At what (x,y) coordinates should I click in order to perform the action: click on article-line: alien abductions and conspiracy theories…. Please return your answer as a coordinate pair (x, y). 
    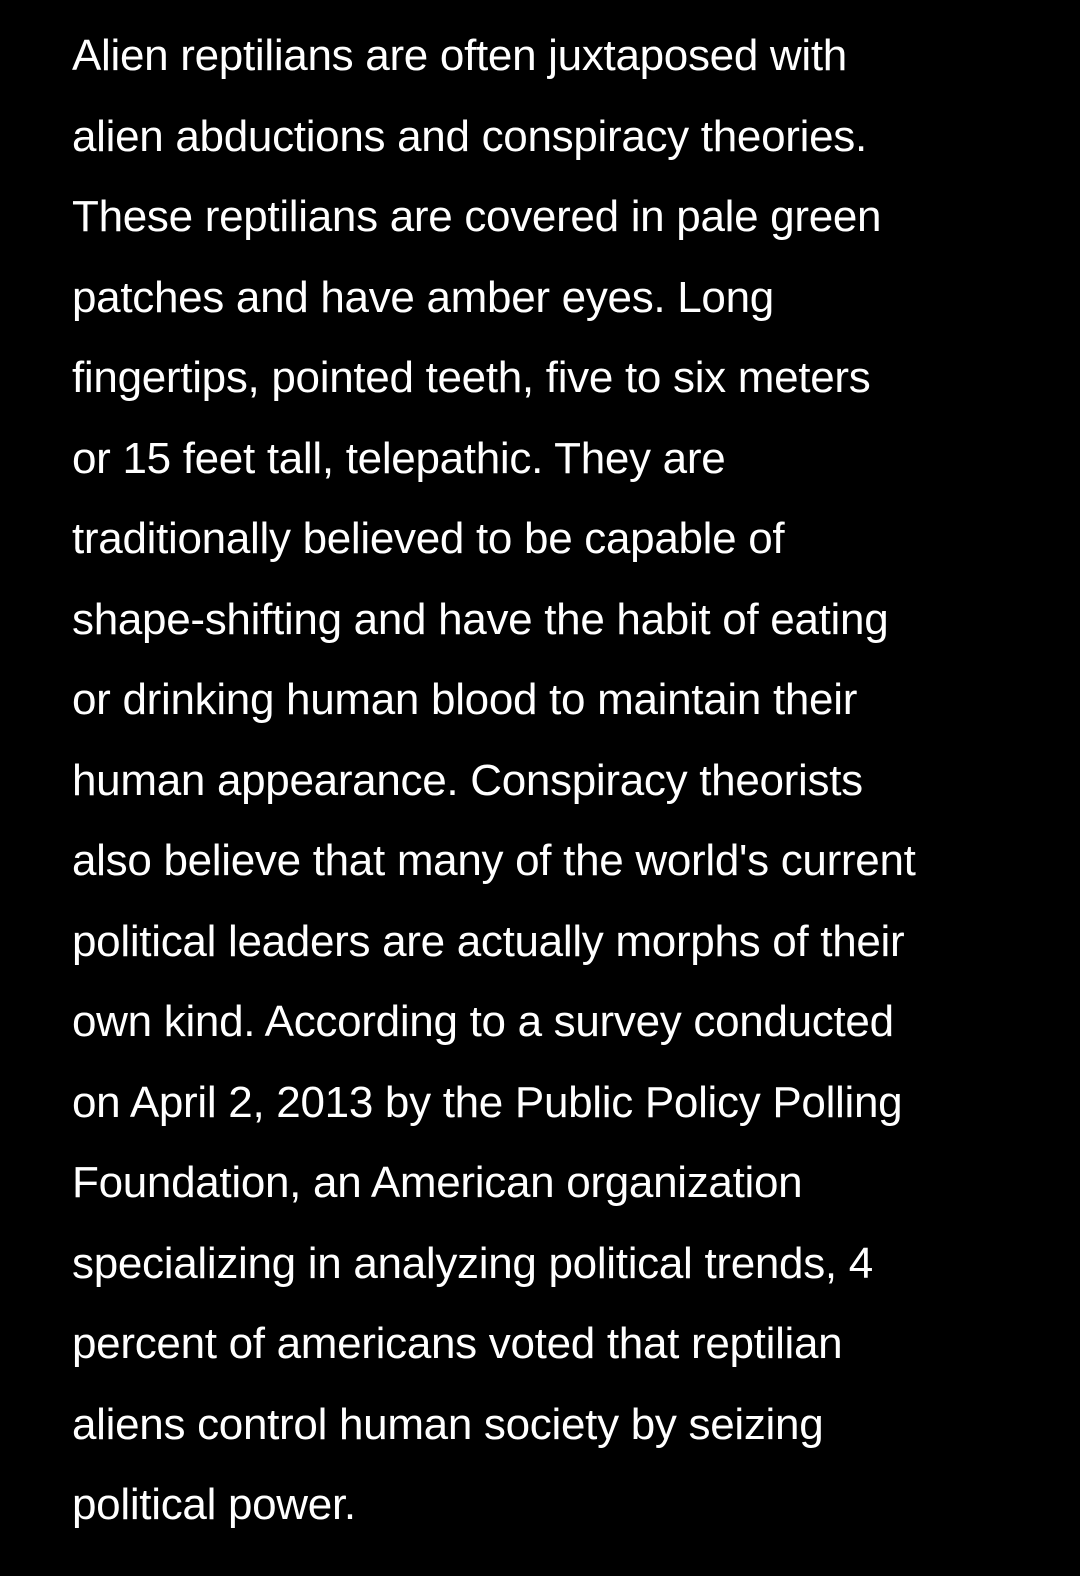
    Looking at the image, I should click on (469, 136).